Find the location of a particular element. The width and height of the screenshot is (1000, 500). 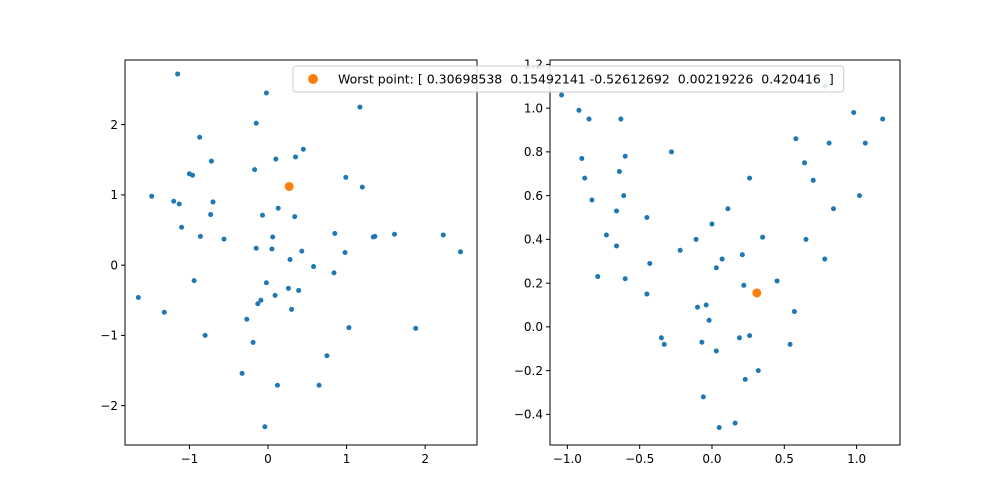

x-tick-label: −1 is located at coordinates (190, 459).